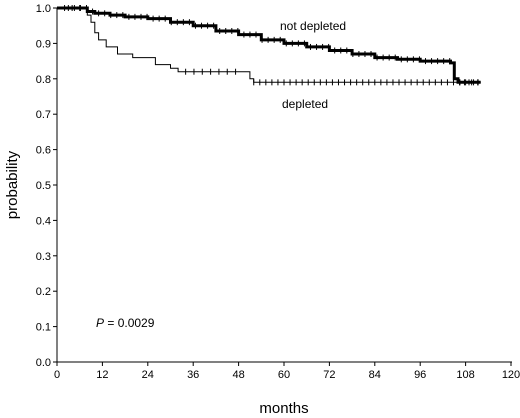 The width and height of the screenshot is (520, 418). Describe the element at coordinates (43, 363) in the screenshot. I see `y-tick-label: 0.0` at that location.